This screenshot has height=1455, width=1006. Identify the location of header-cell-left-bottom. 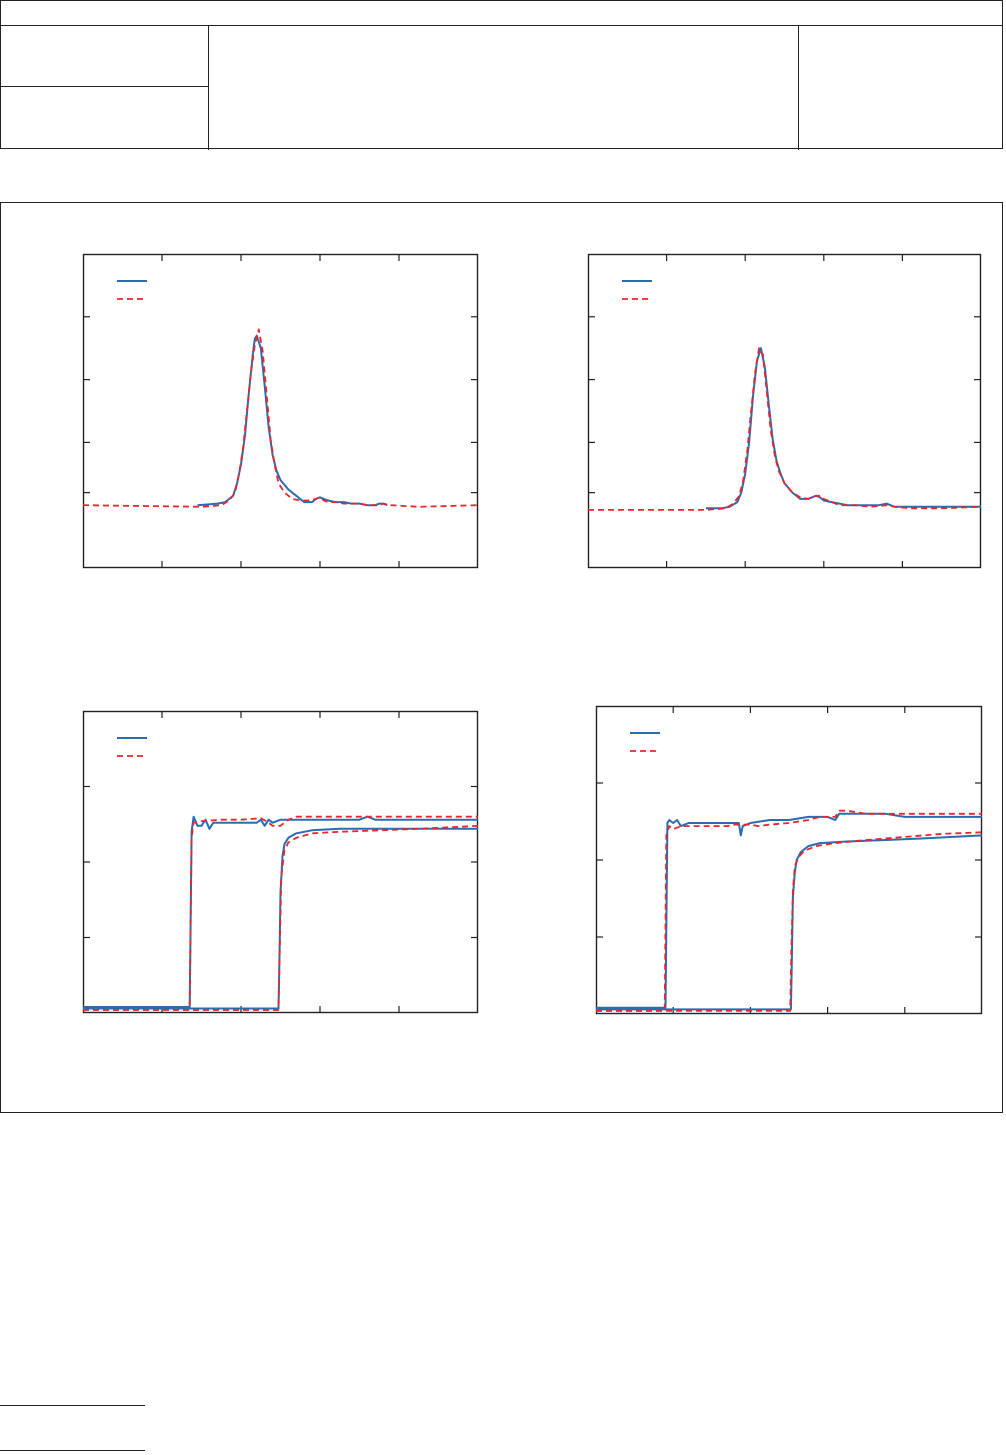
(105, 118).